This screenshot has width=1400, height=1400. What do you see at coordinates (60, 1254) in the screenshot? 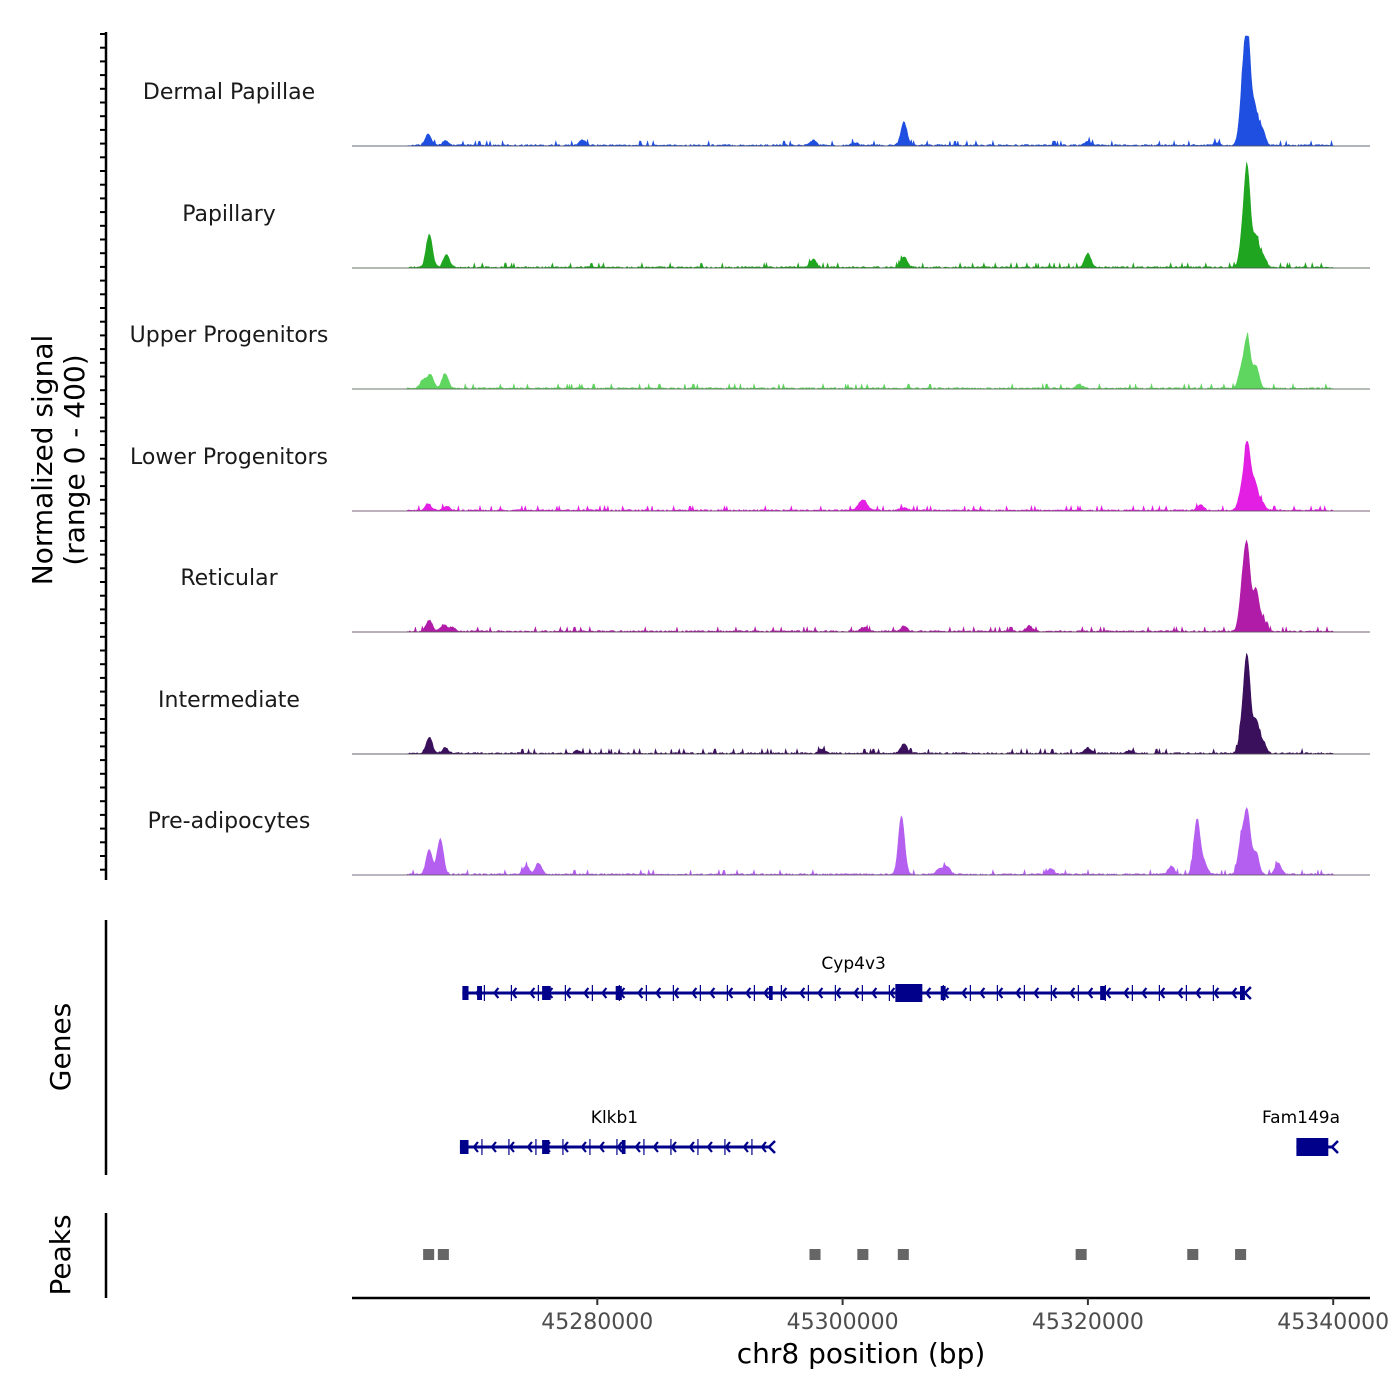
I see `peaks-panel-label: Peaks` at bounding box center [60, 1254].